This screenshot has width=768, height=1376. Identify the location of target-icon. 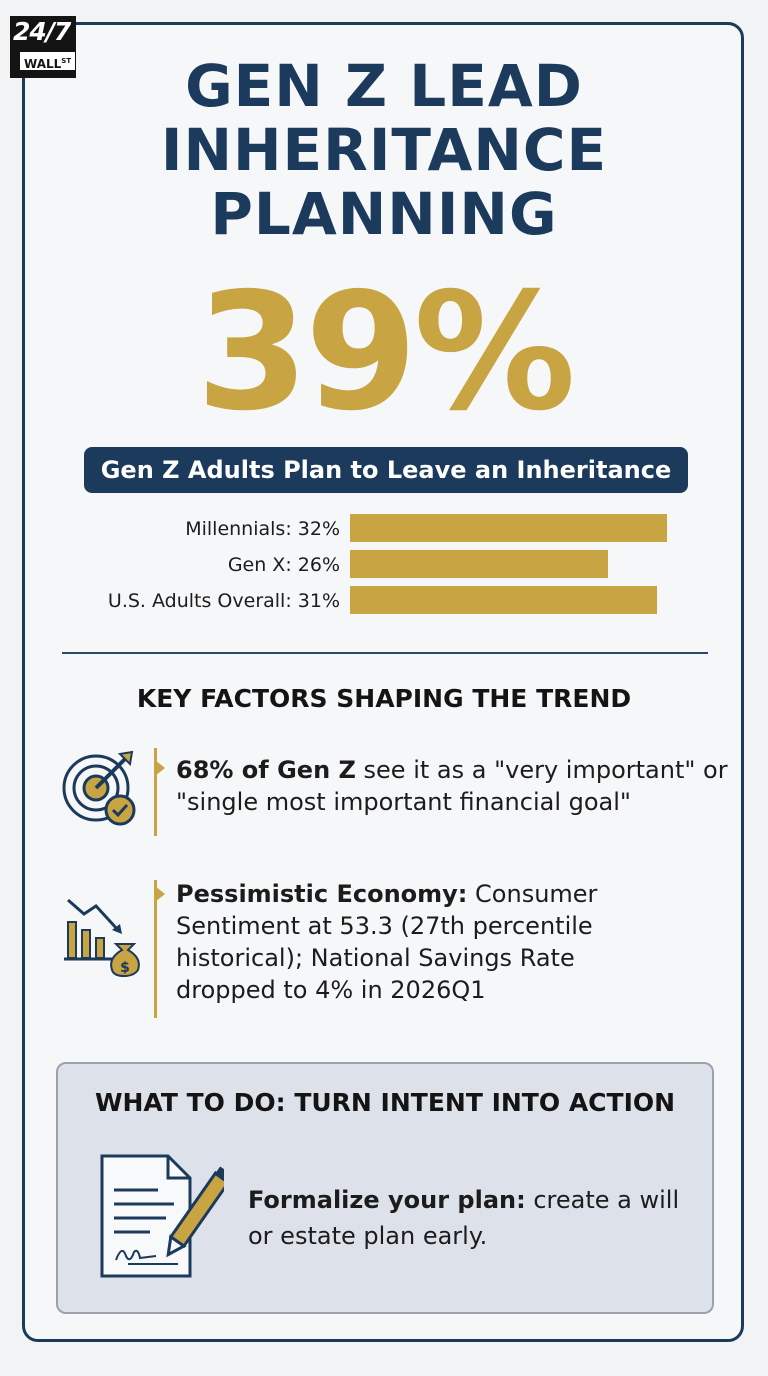
(99, 788).